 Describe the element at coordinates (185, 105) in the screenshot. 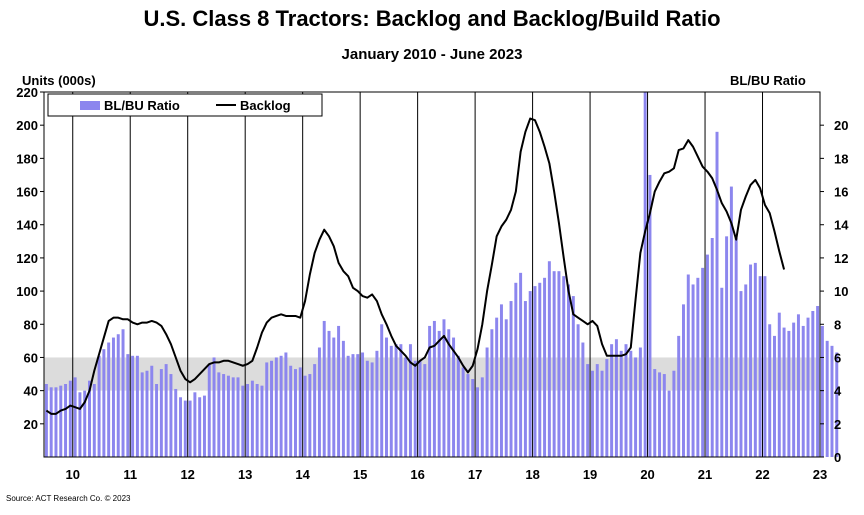

I see `legend-box` at that location.